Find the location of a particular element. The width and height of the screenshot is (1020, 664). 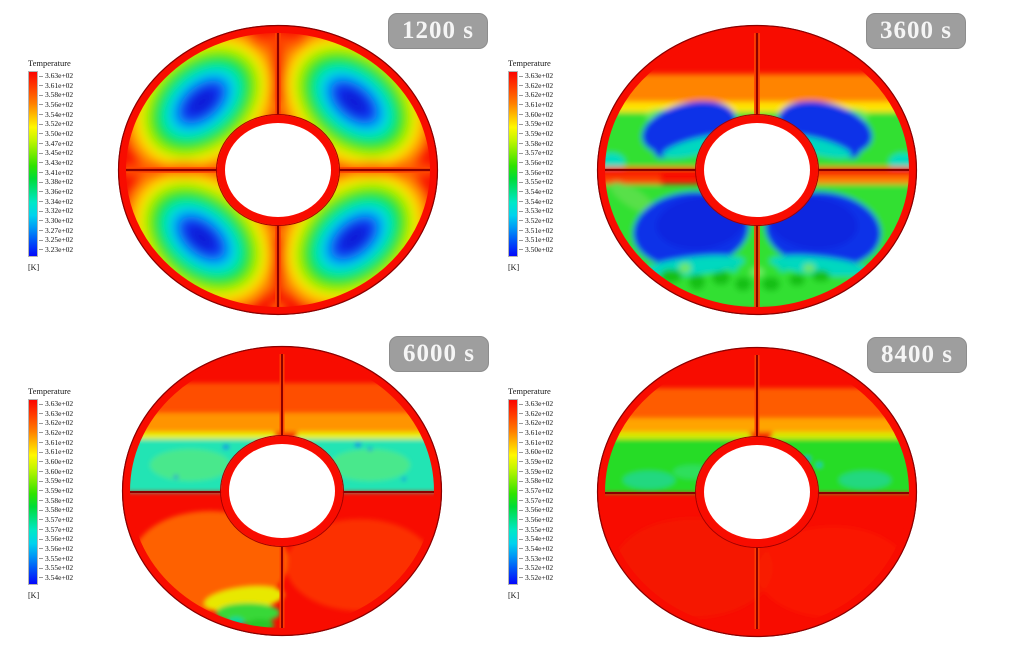

colorbar-tick-label: 3.51e+02 is located at coordinates (536, 230).